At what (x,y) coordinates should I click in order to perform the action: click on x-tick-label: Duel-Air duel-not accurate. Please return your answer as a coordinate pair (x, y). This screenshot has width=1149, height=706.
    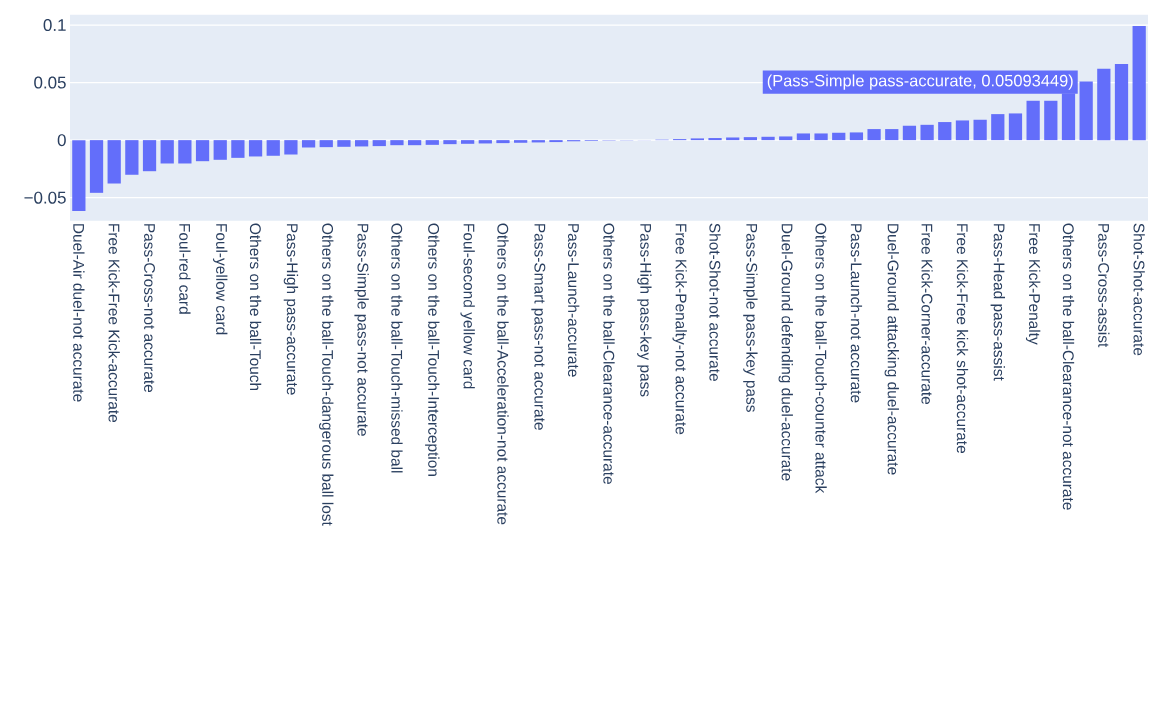
    Looking at the image, I should click on (79, 313).